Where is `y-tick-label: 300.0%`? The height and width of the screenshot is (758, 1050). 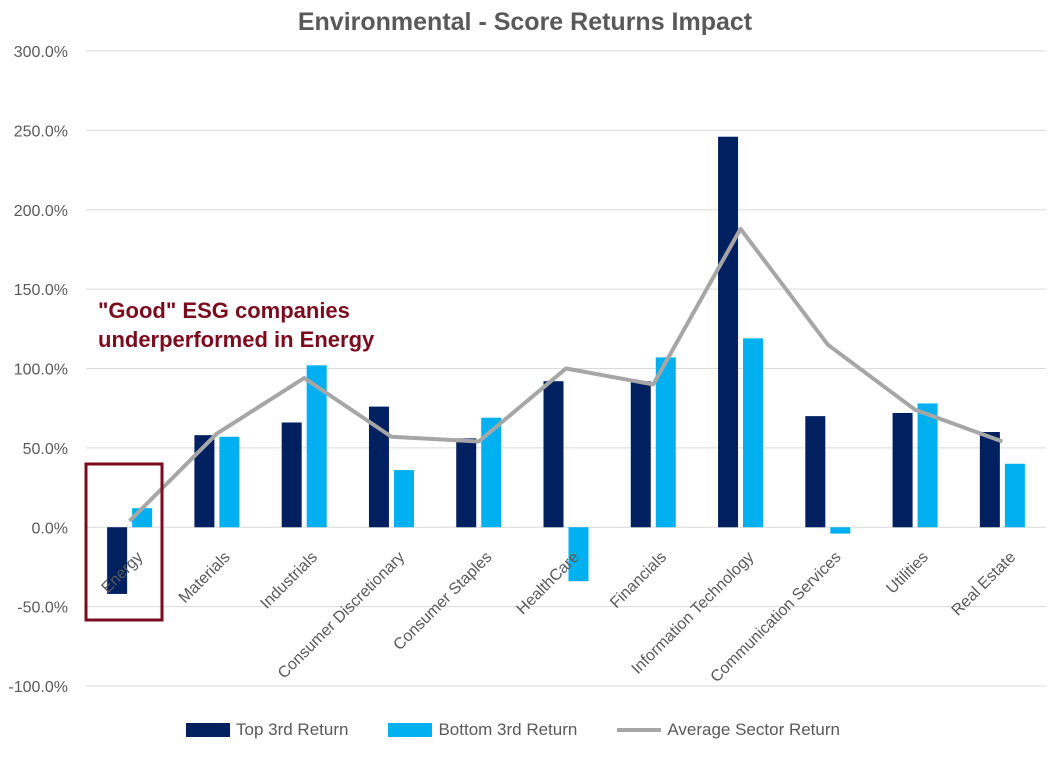
y-tick-label: 300.0% is located at coordinates (41, 52).